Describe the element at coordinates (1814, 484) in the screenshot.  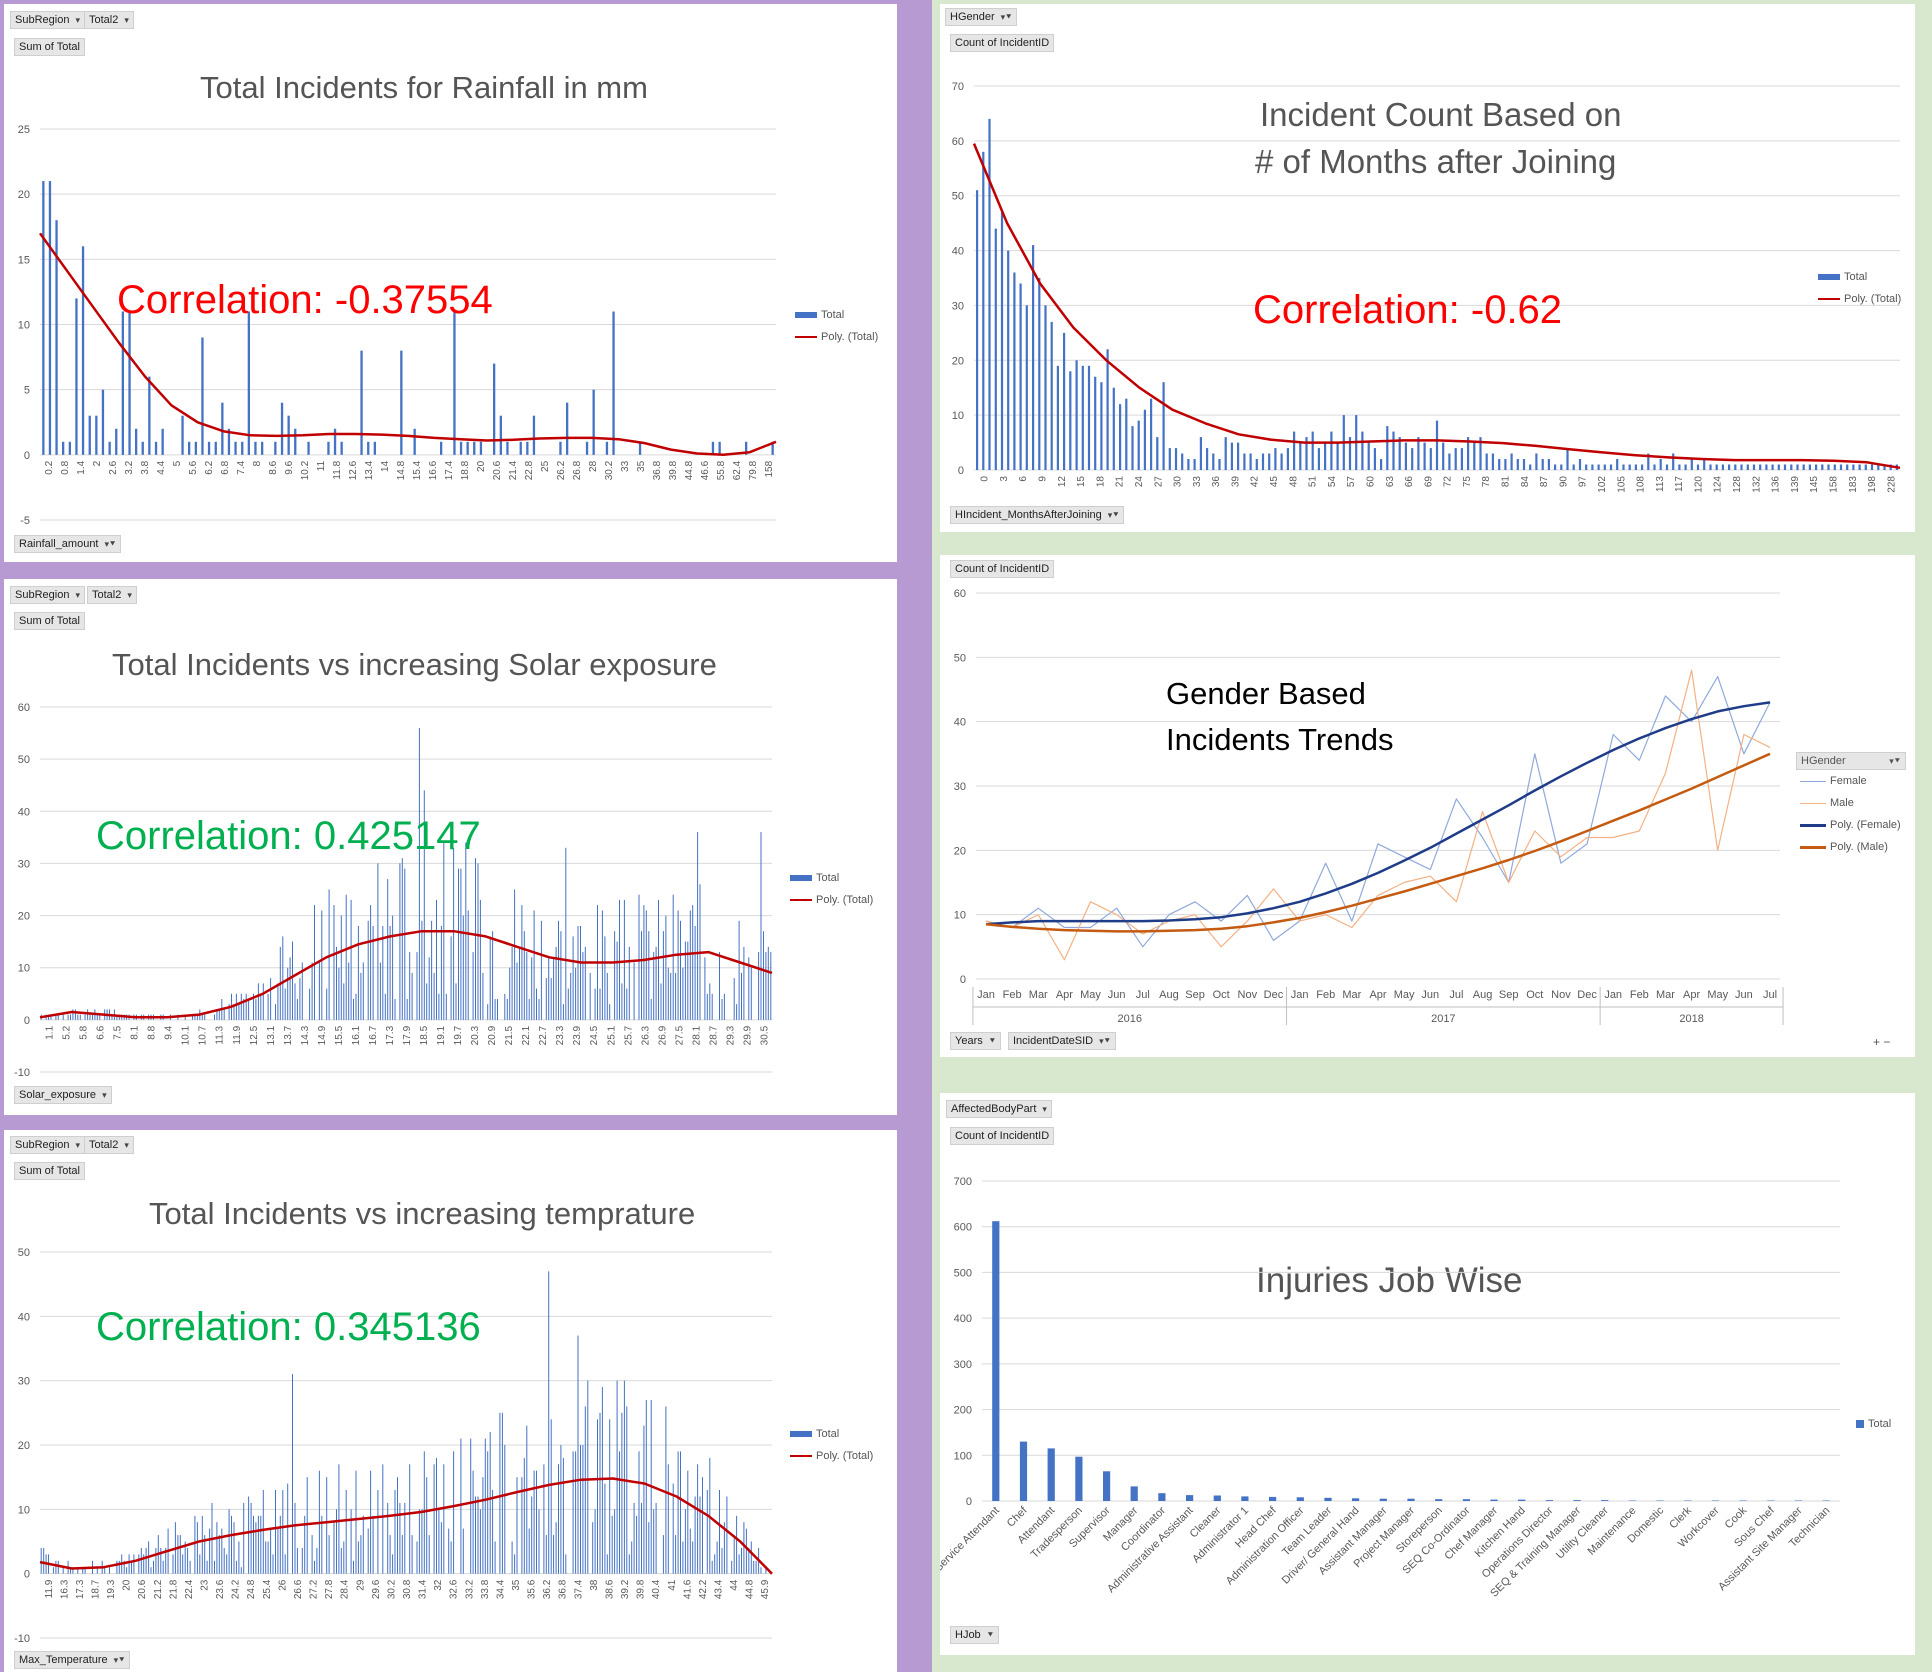
I see `x-tick-label: 145` at that location.